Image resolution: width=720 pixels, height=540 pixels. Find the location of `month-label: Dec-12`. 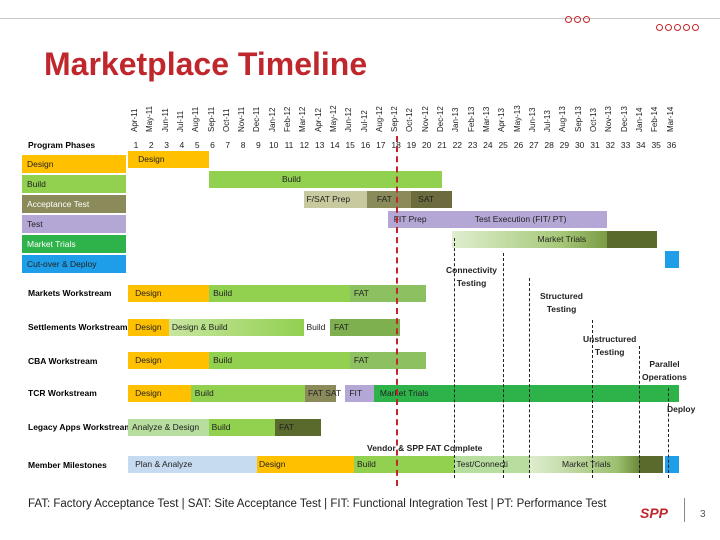

month-label: Dec-12 is located at coordinates (440, 119).